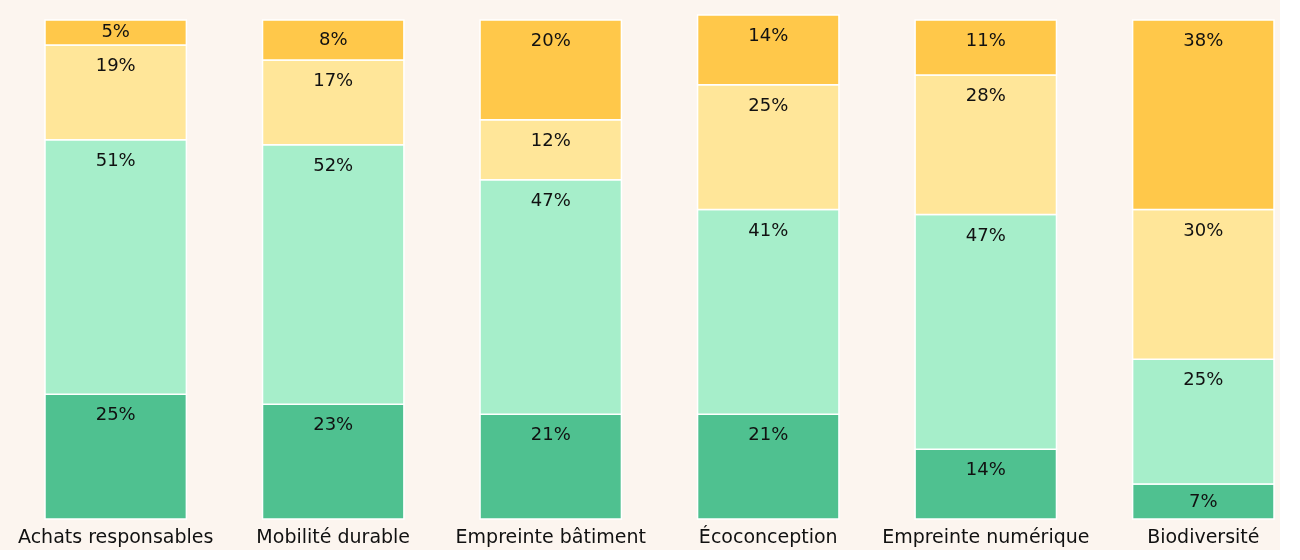 The image size is (1300, 560). Describe the element at coordinates (116, 535) in the screenshot. I see `x-tick-label: Achats responsables` at that location.